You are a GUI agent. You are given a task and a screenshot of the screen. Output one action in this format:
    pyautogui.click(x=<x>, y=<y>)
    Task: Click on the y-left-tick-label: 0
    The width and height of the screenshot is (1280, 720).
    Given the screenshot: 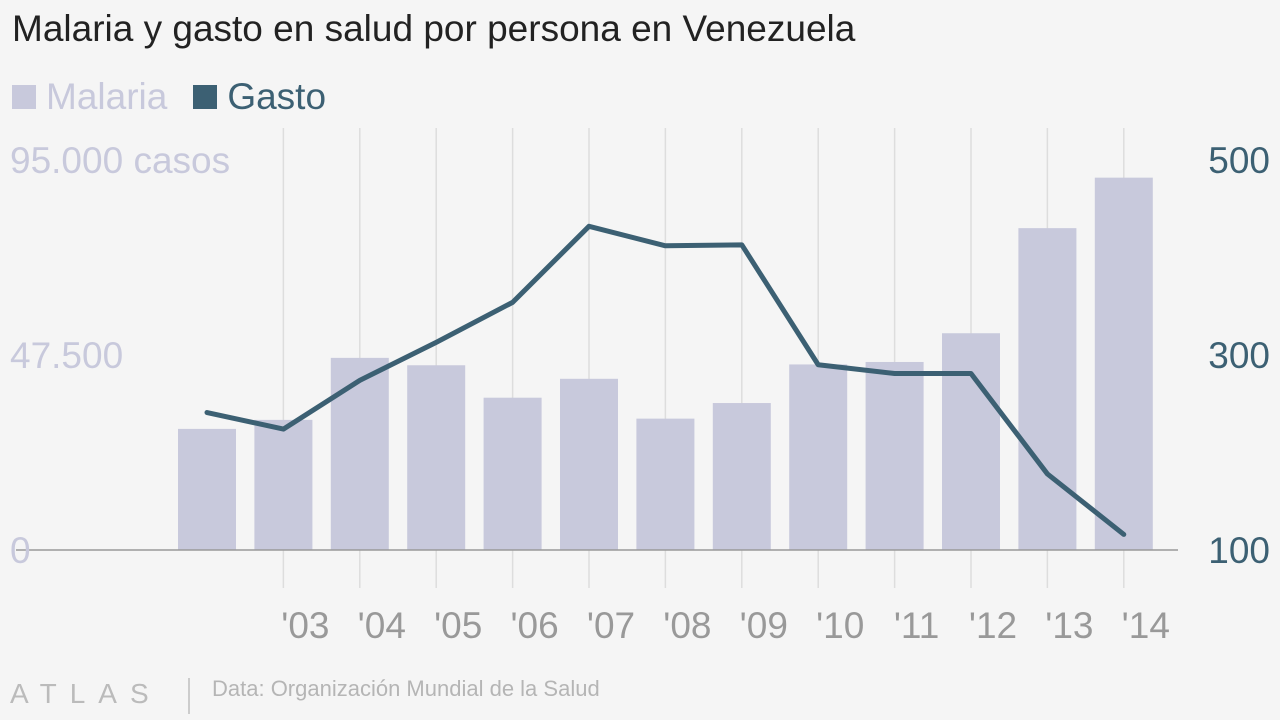 What is the action you would take?
    pyautogui.click(x=20, y=550)
    